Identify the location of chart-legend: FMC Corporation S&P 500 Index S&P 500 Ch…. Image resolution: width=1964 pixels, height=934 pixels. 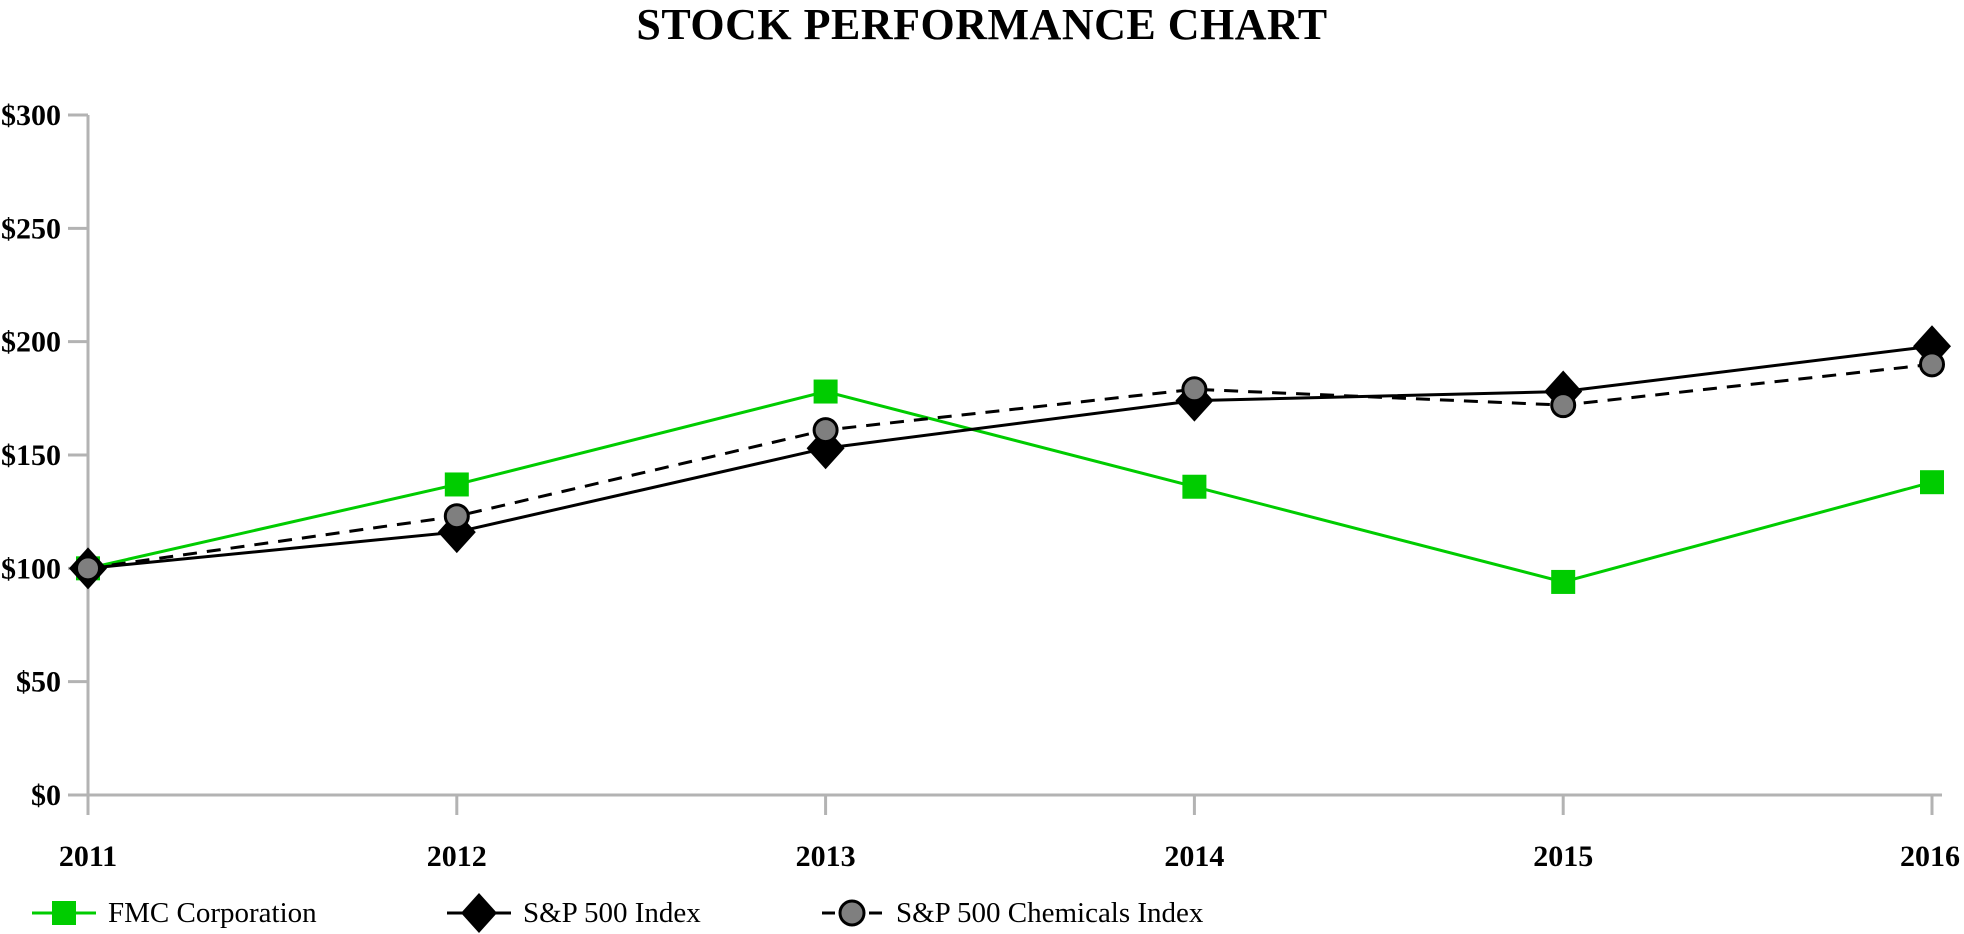
(982, 912).